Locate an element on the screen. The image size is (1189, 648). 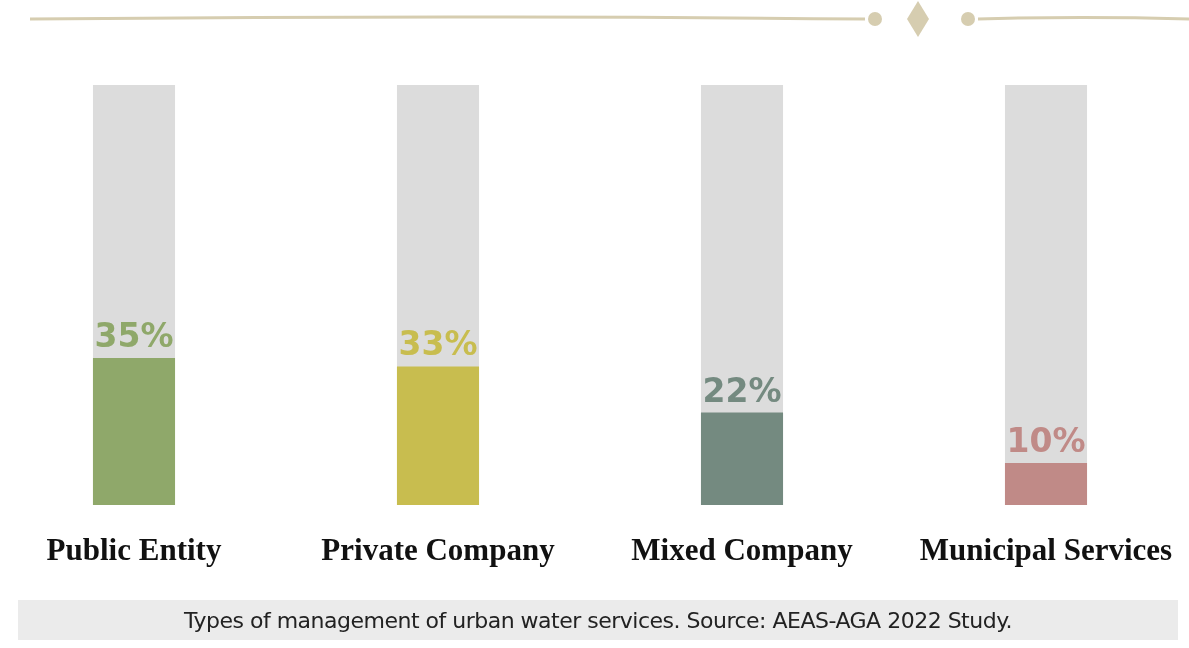
text: Types of management of urban water services. Source: AEAS-AGA 2022 Study. is located at coordinates (598, 620).